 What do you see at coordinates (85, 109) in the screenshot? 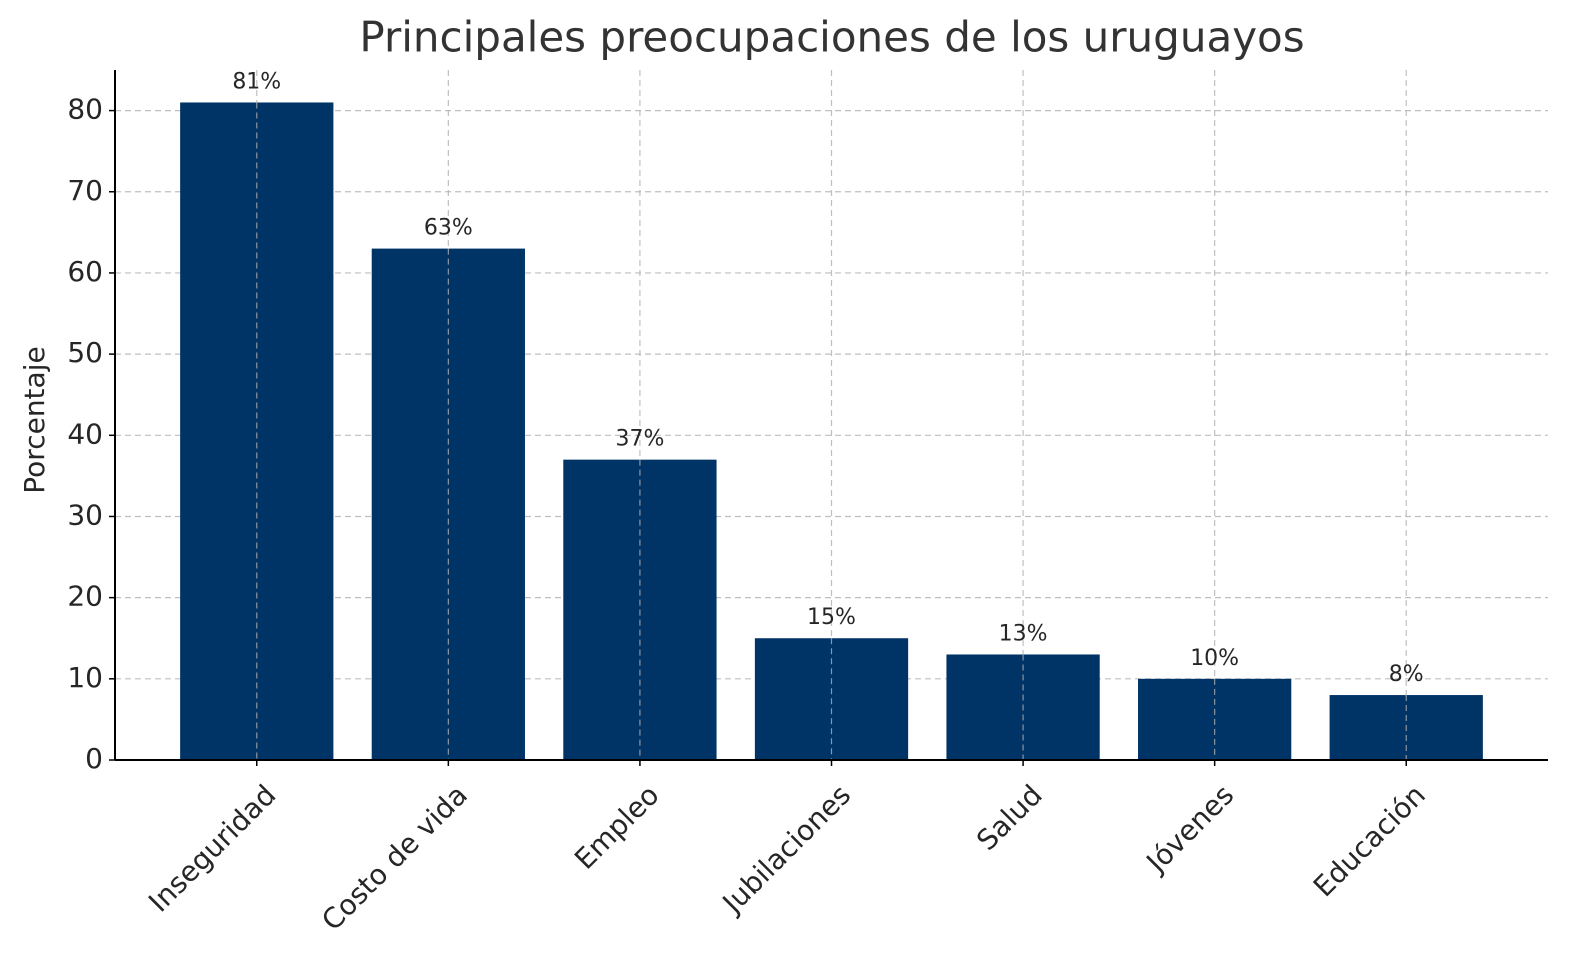
I see `y-tick-label: 80` at bounding box center [85, 109].